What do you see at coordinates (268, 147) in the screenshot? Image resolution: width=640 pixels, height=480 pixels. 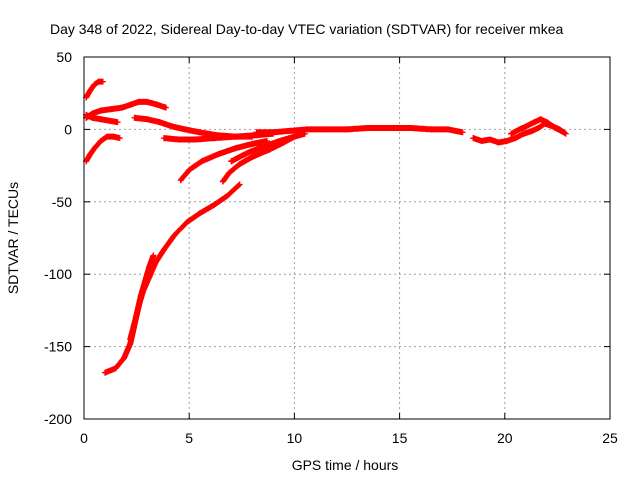 I see `series-arc-i` at bounding box center [268, 147].